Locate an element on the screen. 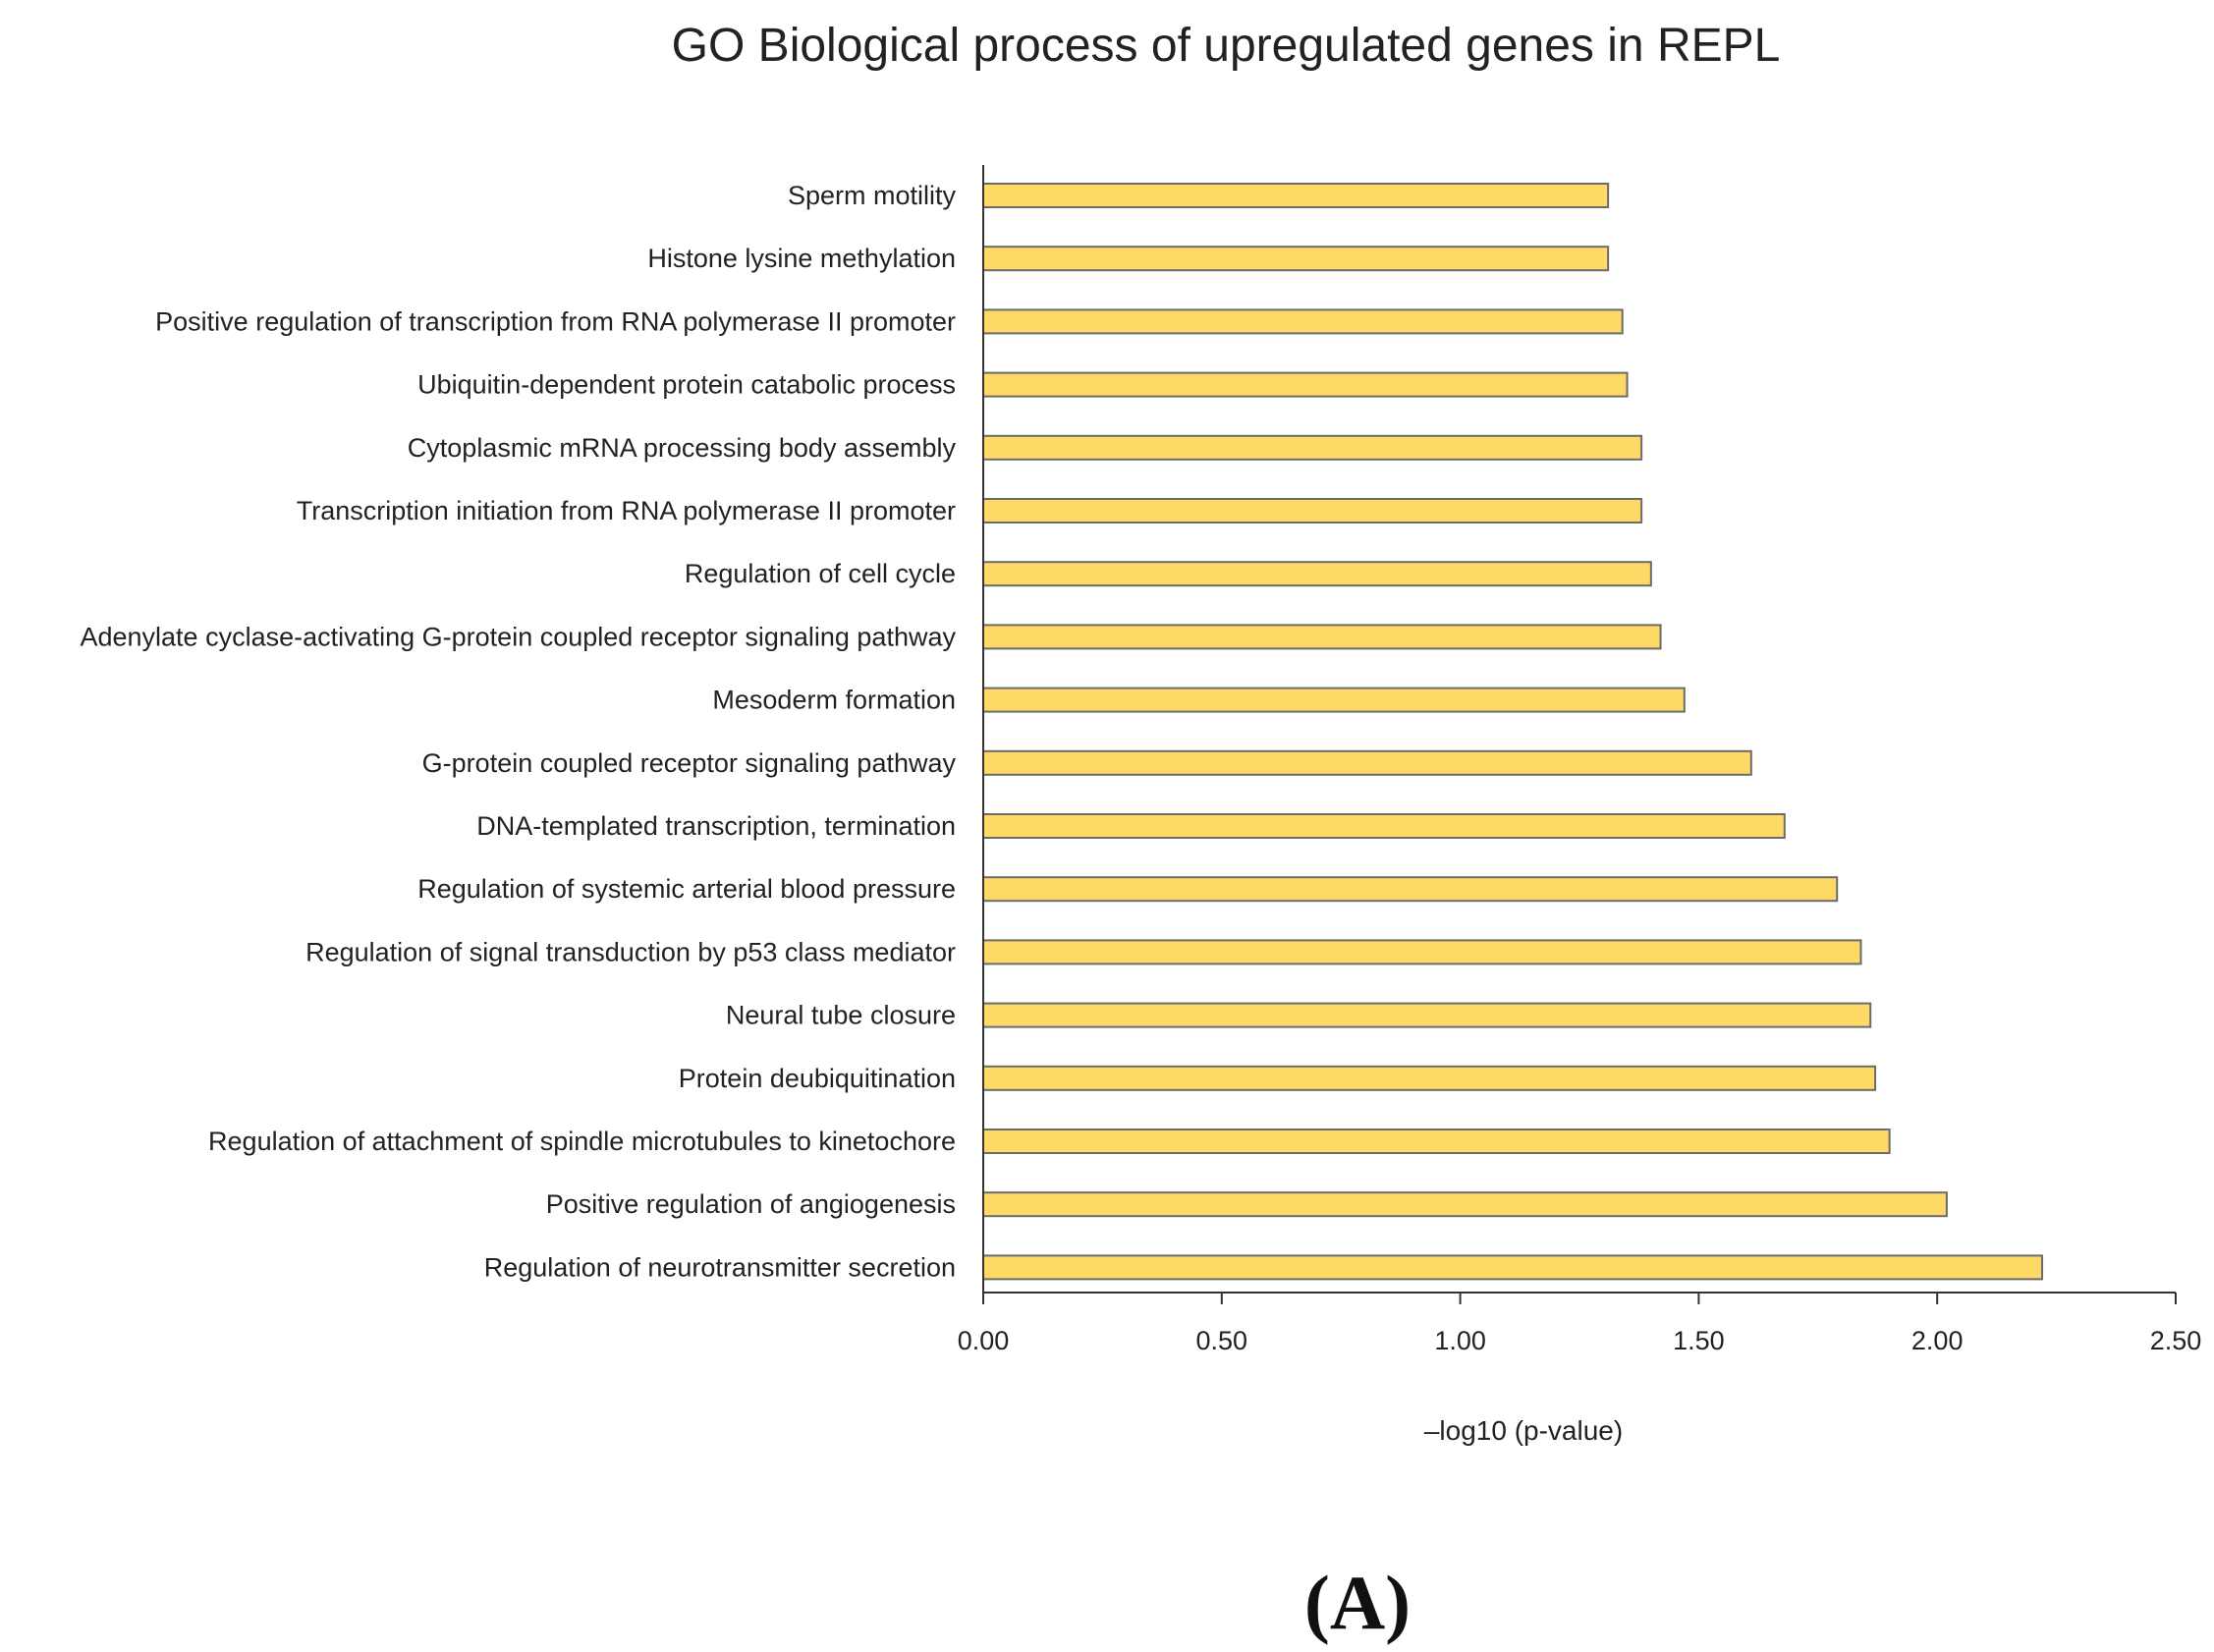 The image size is (2214, 1652). panel-label: (A) is located at coordinates (1357, 1602).